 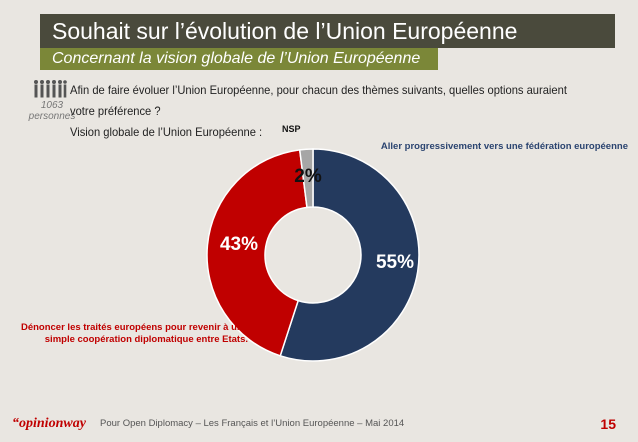 I want to click on slice-value-label-2: 2%, so click(x=308, y=176).